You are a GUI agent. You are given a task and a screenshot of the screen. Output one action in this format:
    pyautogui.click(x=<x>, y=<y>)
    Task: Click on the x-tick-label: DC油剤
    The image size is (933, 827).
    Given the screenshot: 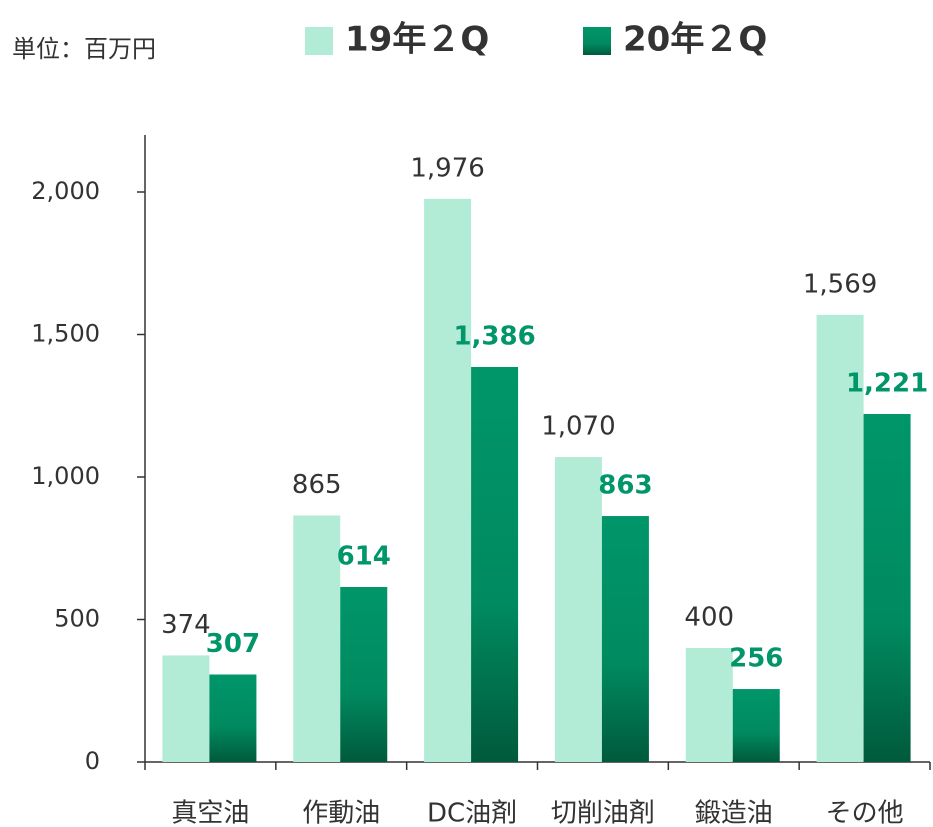 What is the action you would take?
    pyautogui.click(x=472, y=813)
    